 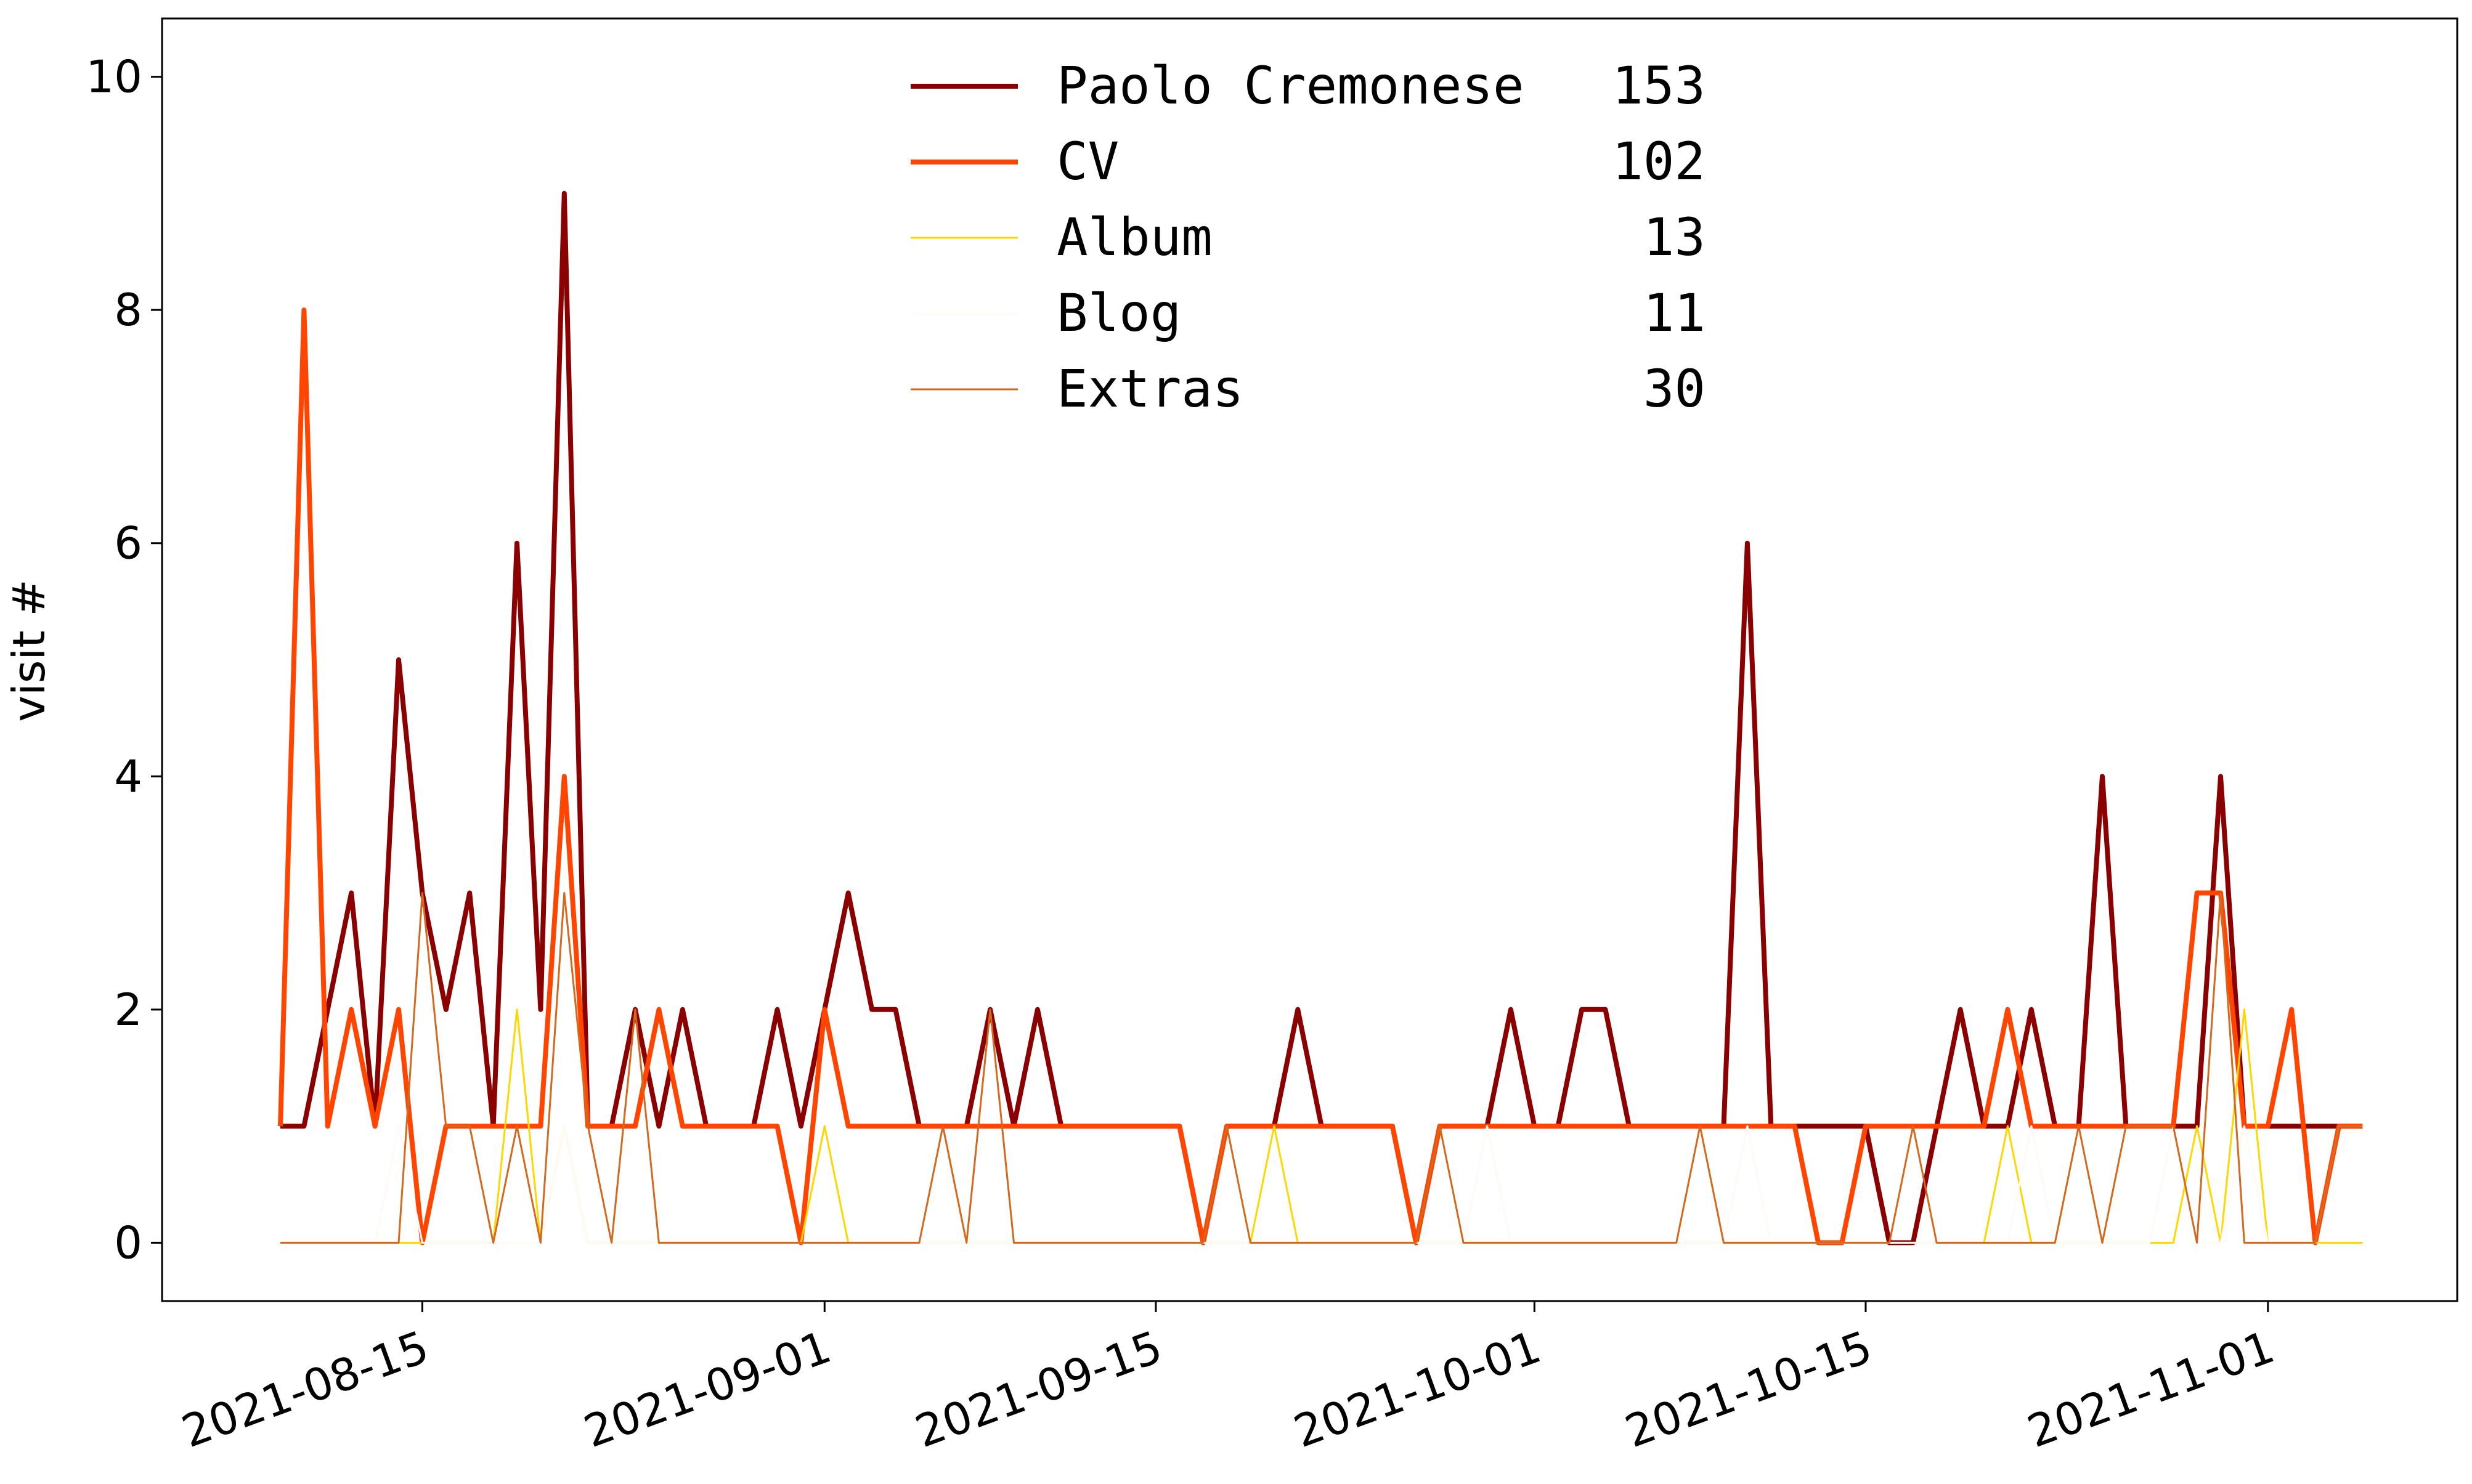 What do you see at coordinates (128, 310) in the screenshot?
I see `y-tick-label: 8` at bounding box center [128, 310].